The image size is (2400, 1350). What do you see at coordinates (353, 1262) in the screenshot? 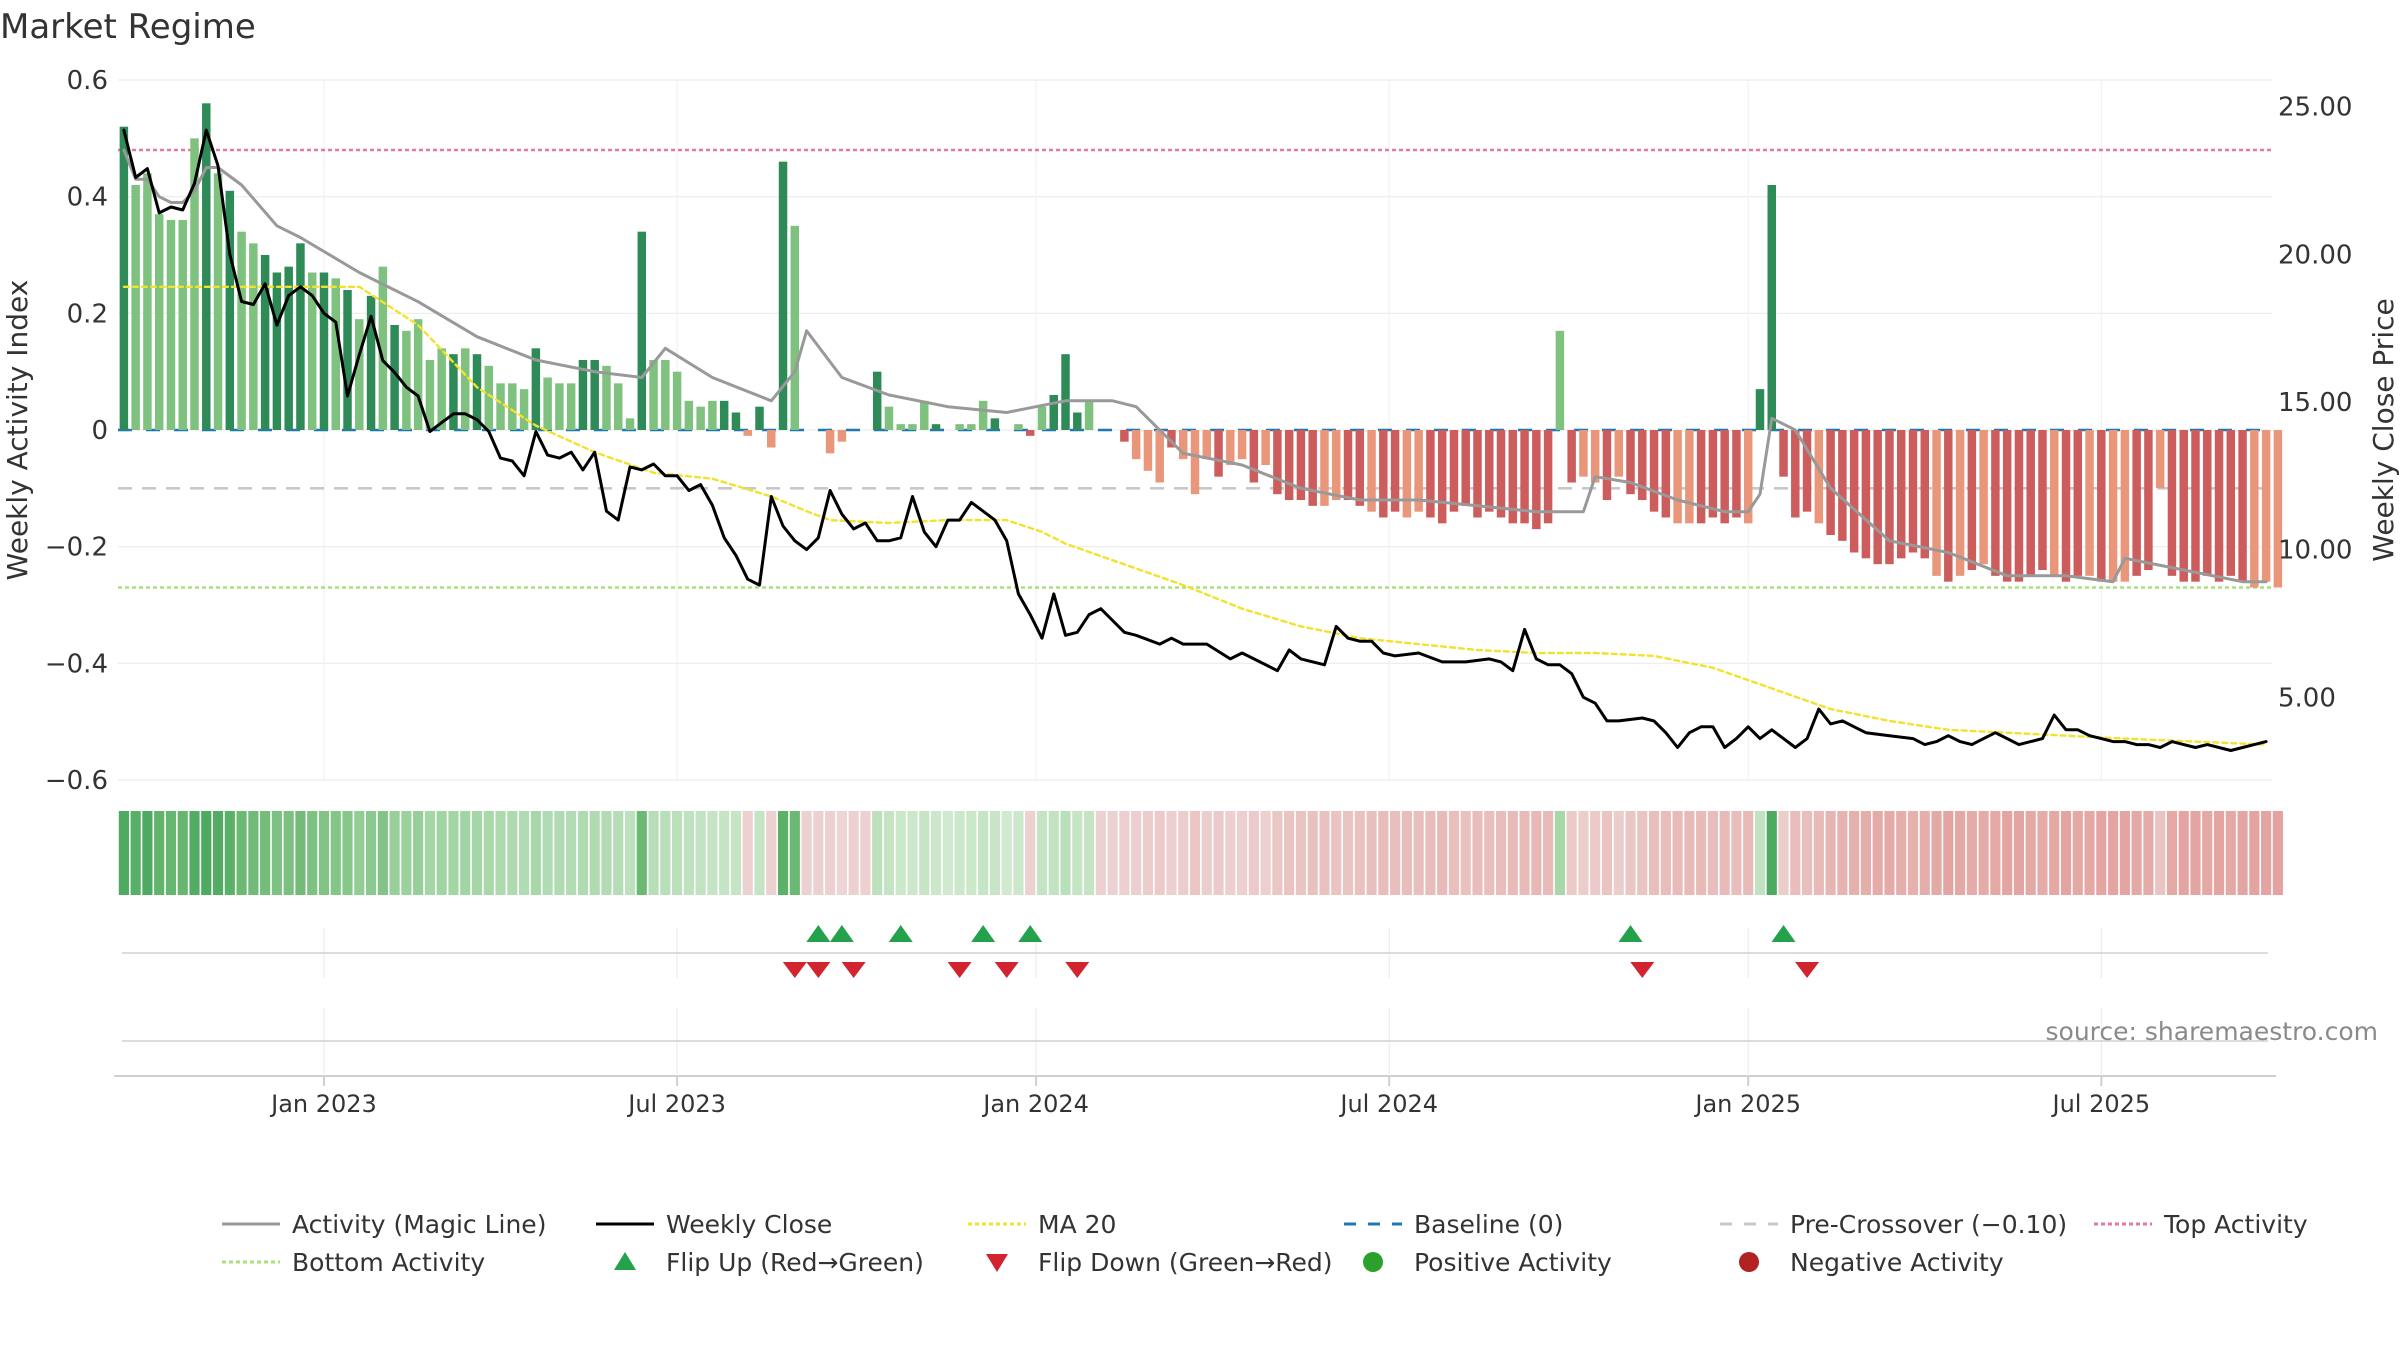
I see `legend-item: Bottom Activity` at bounding box center [353, 1262].